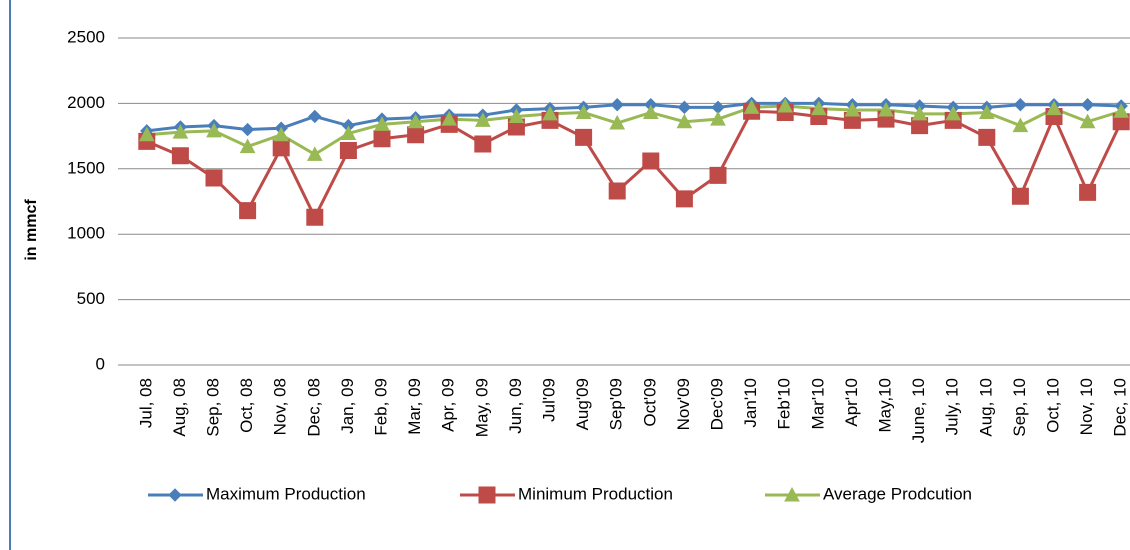 This screenshot has height=550, width=1130. Describe the element at coordinates (100, 363) in the screenshot. I see `y-tick-label: 0` at that location.